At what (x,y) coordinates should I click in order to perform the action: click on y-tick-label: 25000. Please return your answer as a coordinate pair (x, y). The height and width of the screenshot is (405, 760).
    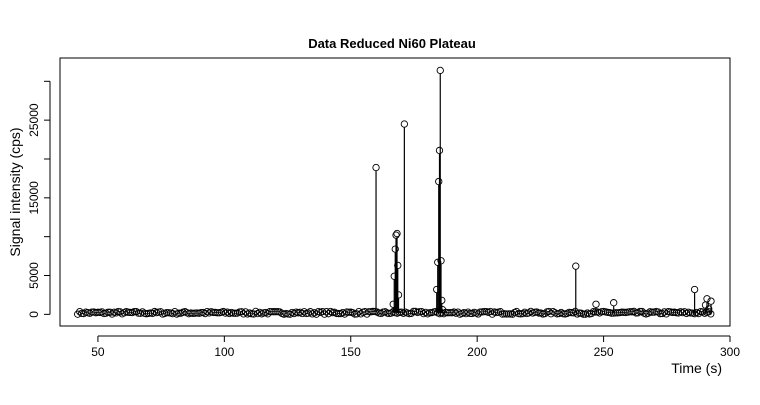
    Looking at the image, I should click on (34, 120).